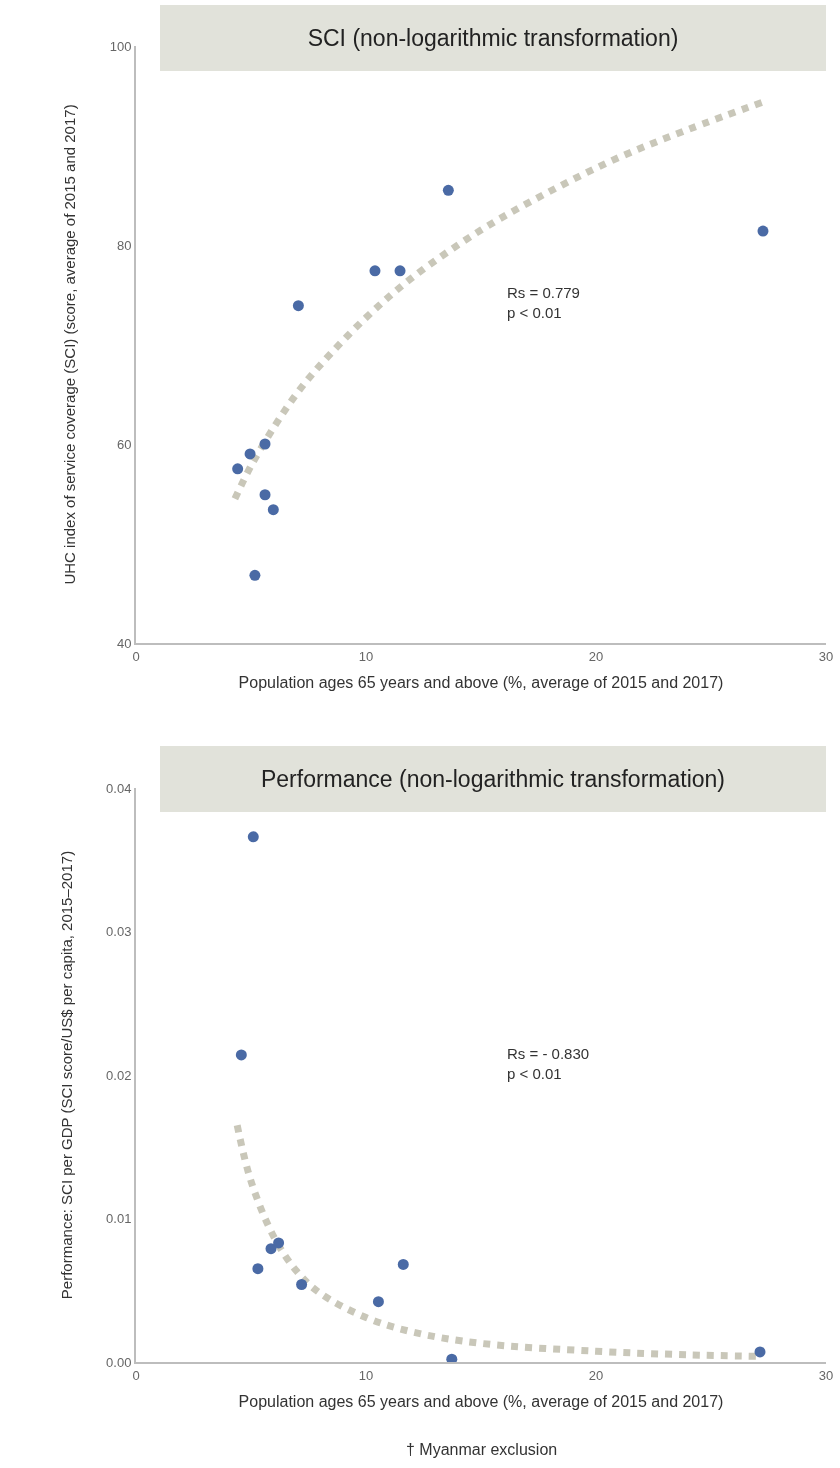 The height and width of the screenshot is (1468, 840). I want to click on annotation: Rs = 0.779 p < 0.01, so click(543, 302).